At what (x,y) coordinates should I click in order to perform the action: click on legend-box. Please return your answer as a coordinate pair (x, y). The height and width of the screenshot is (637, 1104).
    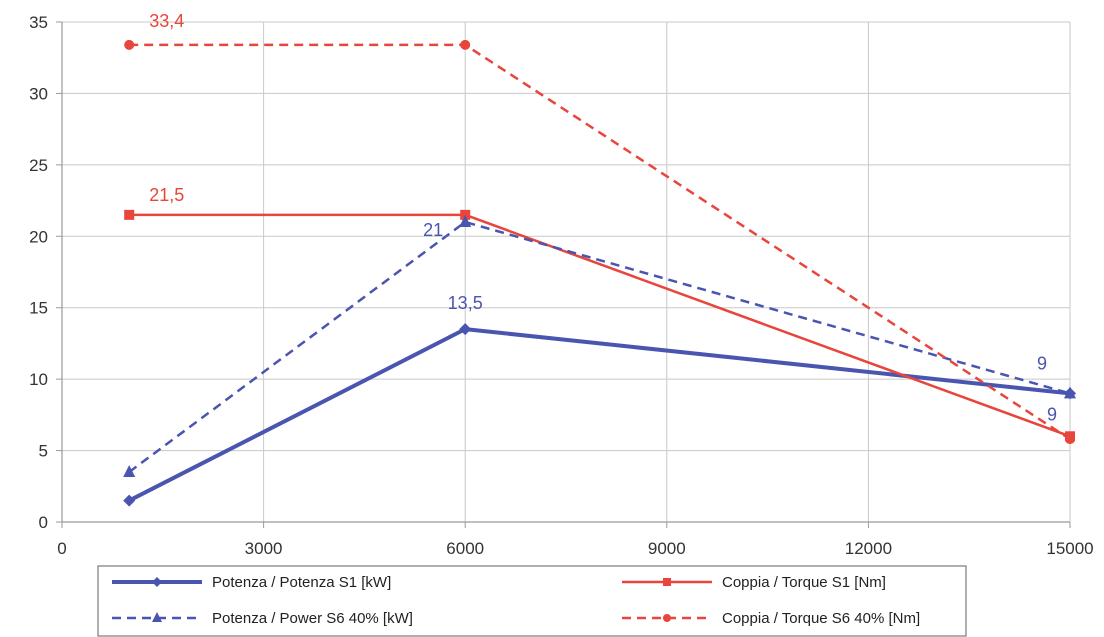
    Looking at the image, I should click on (532, 601).